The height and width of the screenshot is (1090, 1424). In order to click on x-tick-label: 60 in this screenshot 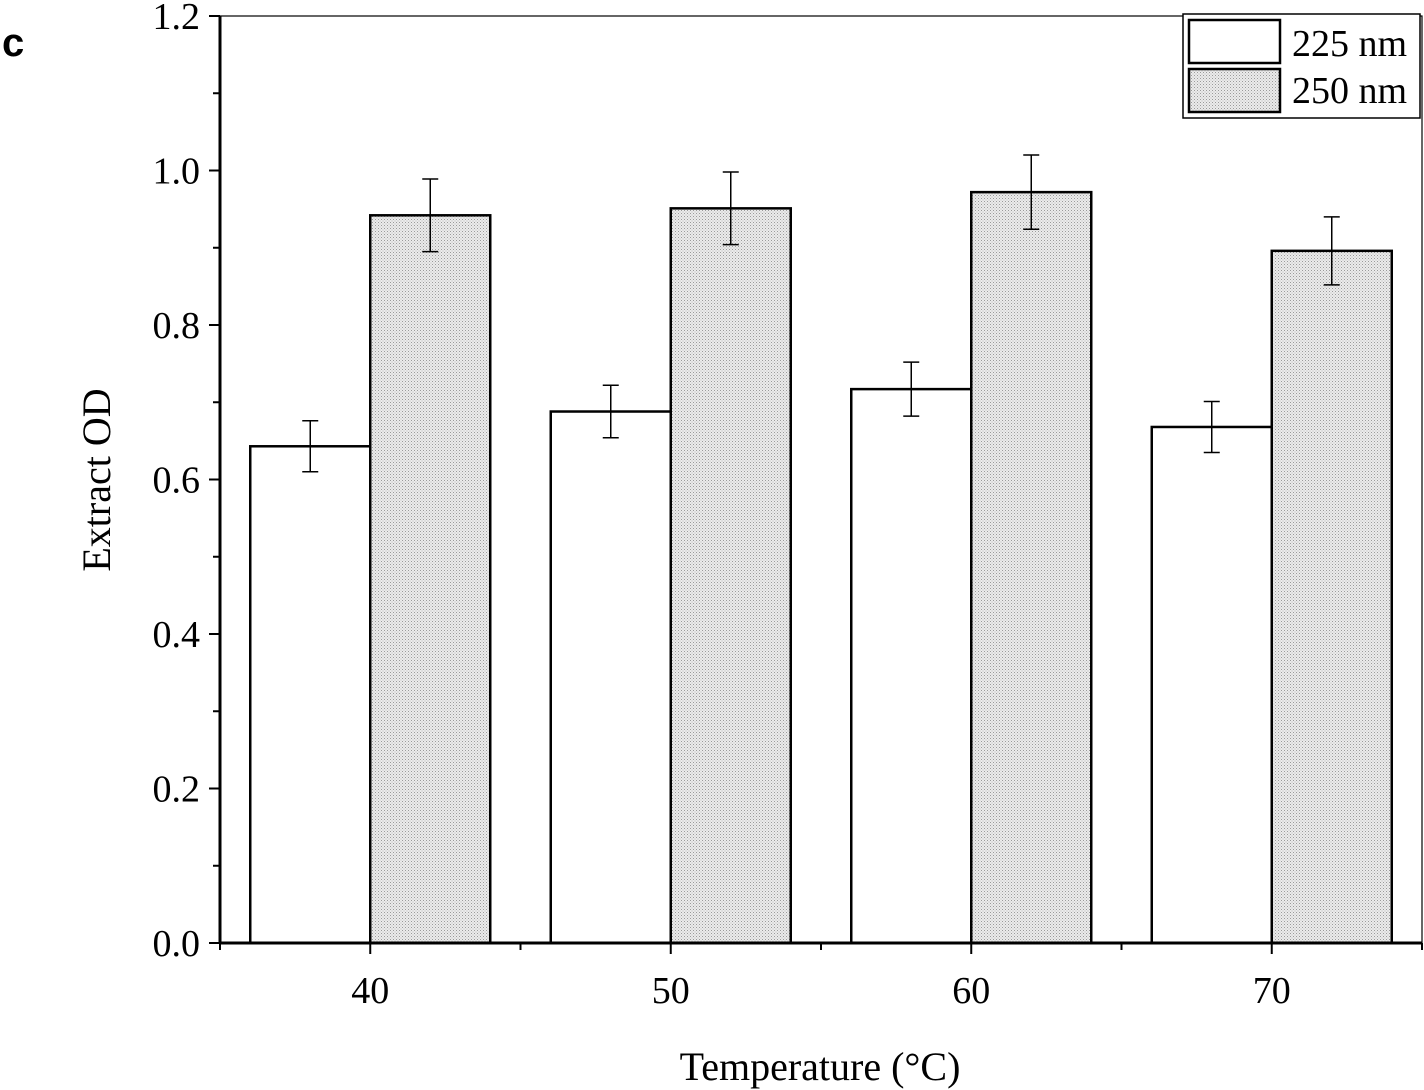, I will do `click(971, 991)`.